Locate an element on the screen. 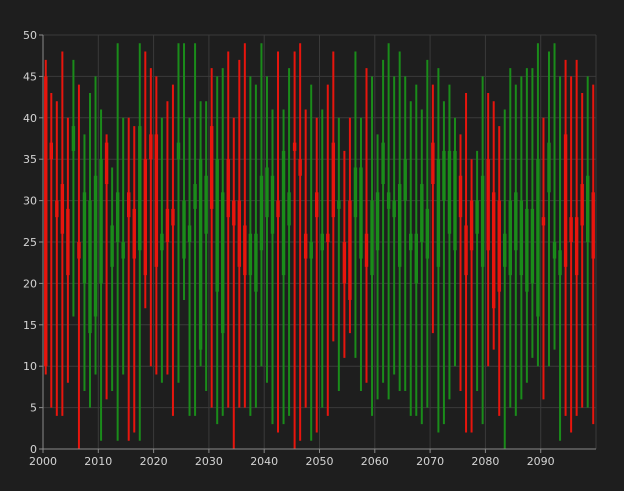  candle-body-2040 is located at coordinates (266, 192).